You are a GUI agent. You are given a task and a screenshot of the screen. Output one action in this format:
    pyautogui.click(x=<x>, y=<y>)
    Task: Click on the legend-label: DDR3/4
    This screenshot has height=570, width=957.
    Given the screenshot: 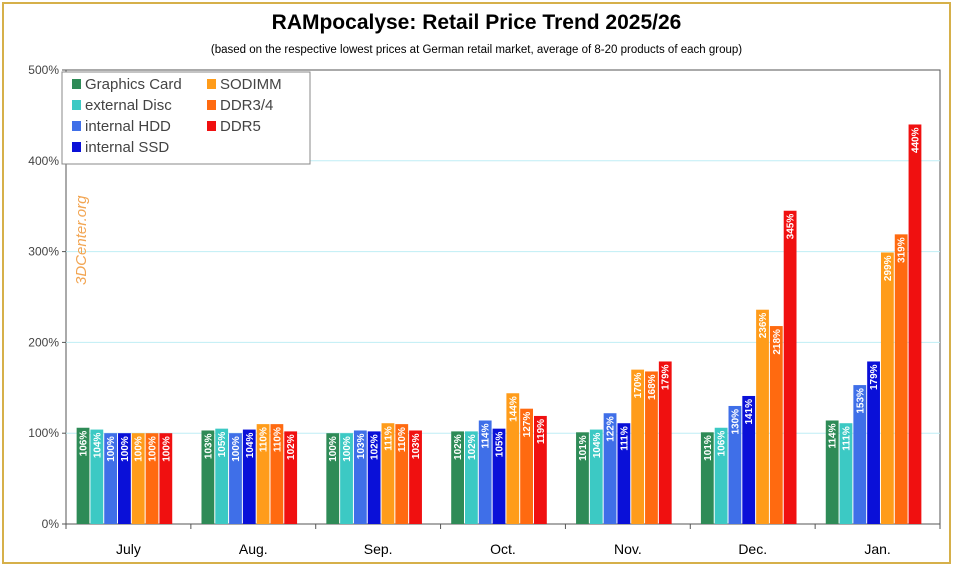 What is the action you would take?
    pyautogui.click(x=246, y=105)
    